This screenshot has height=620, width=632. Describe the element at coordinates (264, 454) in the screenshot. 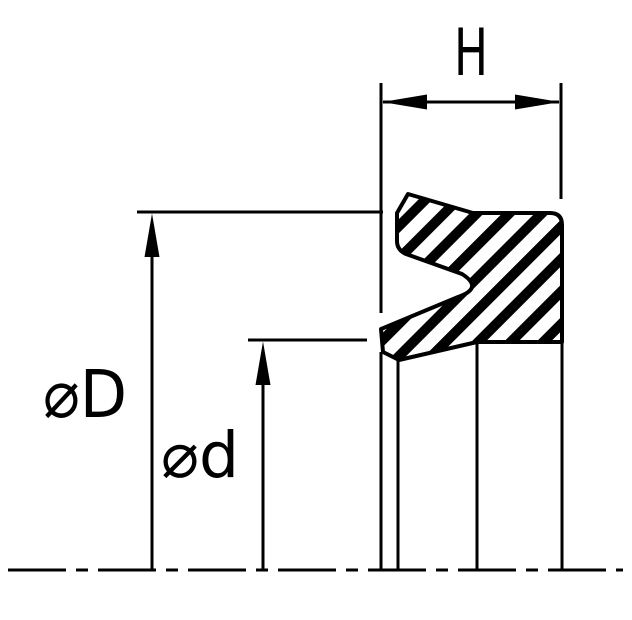

I see `inner-diameter-dimension: ⌀d` at that location.